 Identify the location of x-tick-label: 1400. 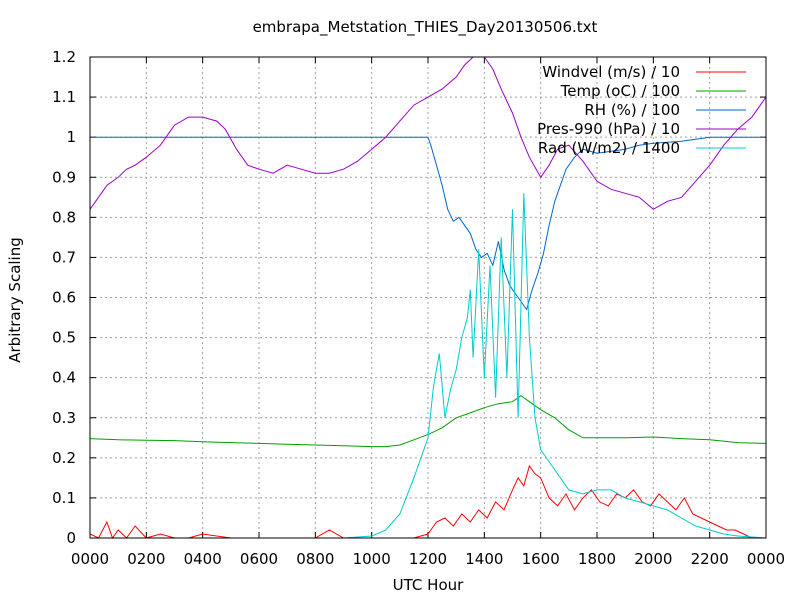
(484, 559).